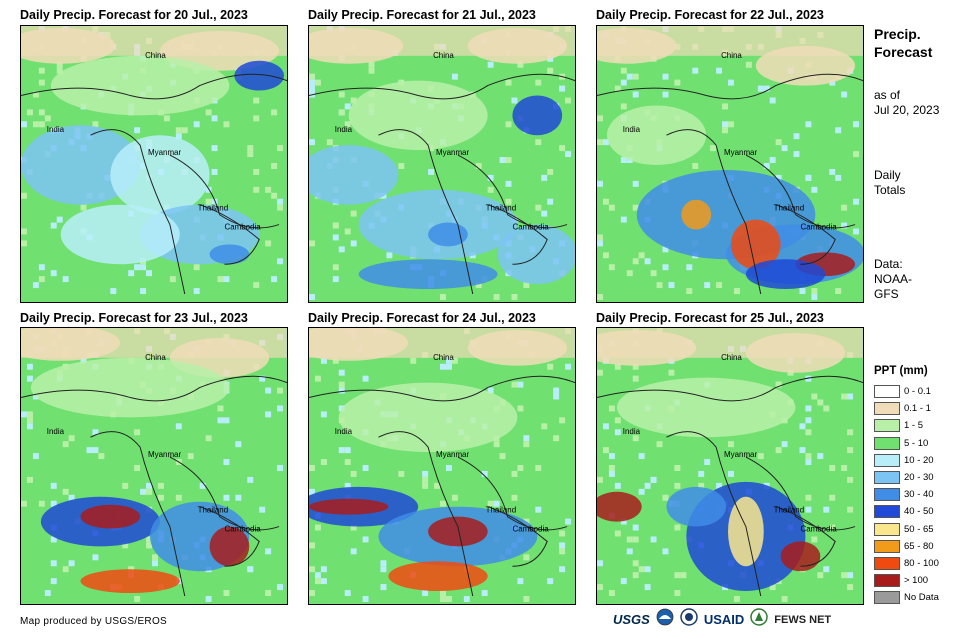  What do you see at coordinates (134, 15) in the screenshot?
I see `panel-title-1: Daily Precip. Forecast for 20 Jul., 2023` at bounding box center [134, 15].